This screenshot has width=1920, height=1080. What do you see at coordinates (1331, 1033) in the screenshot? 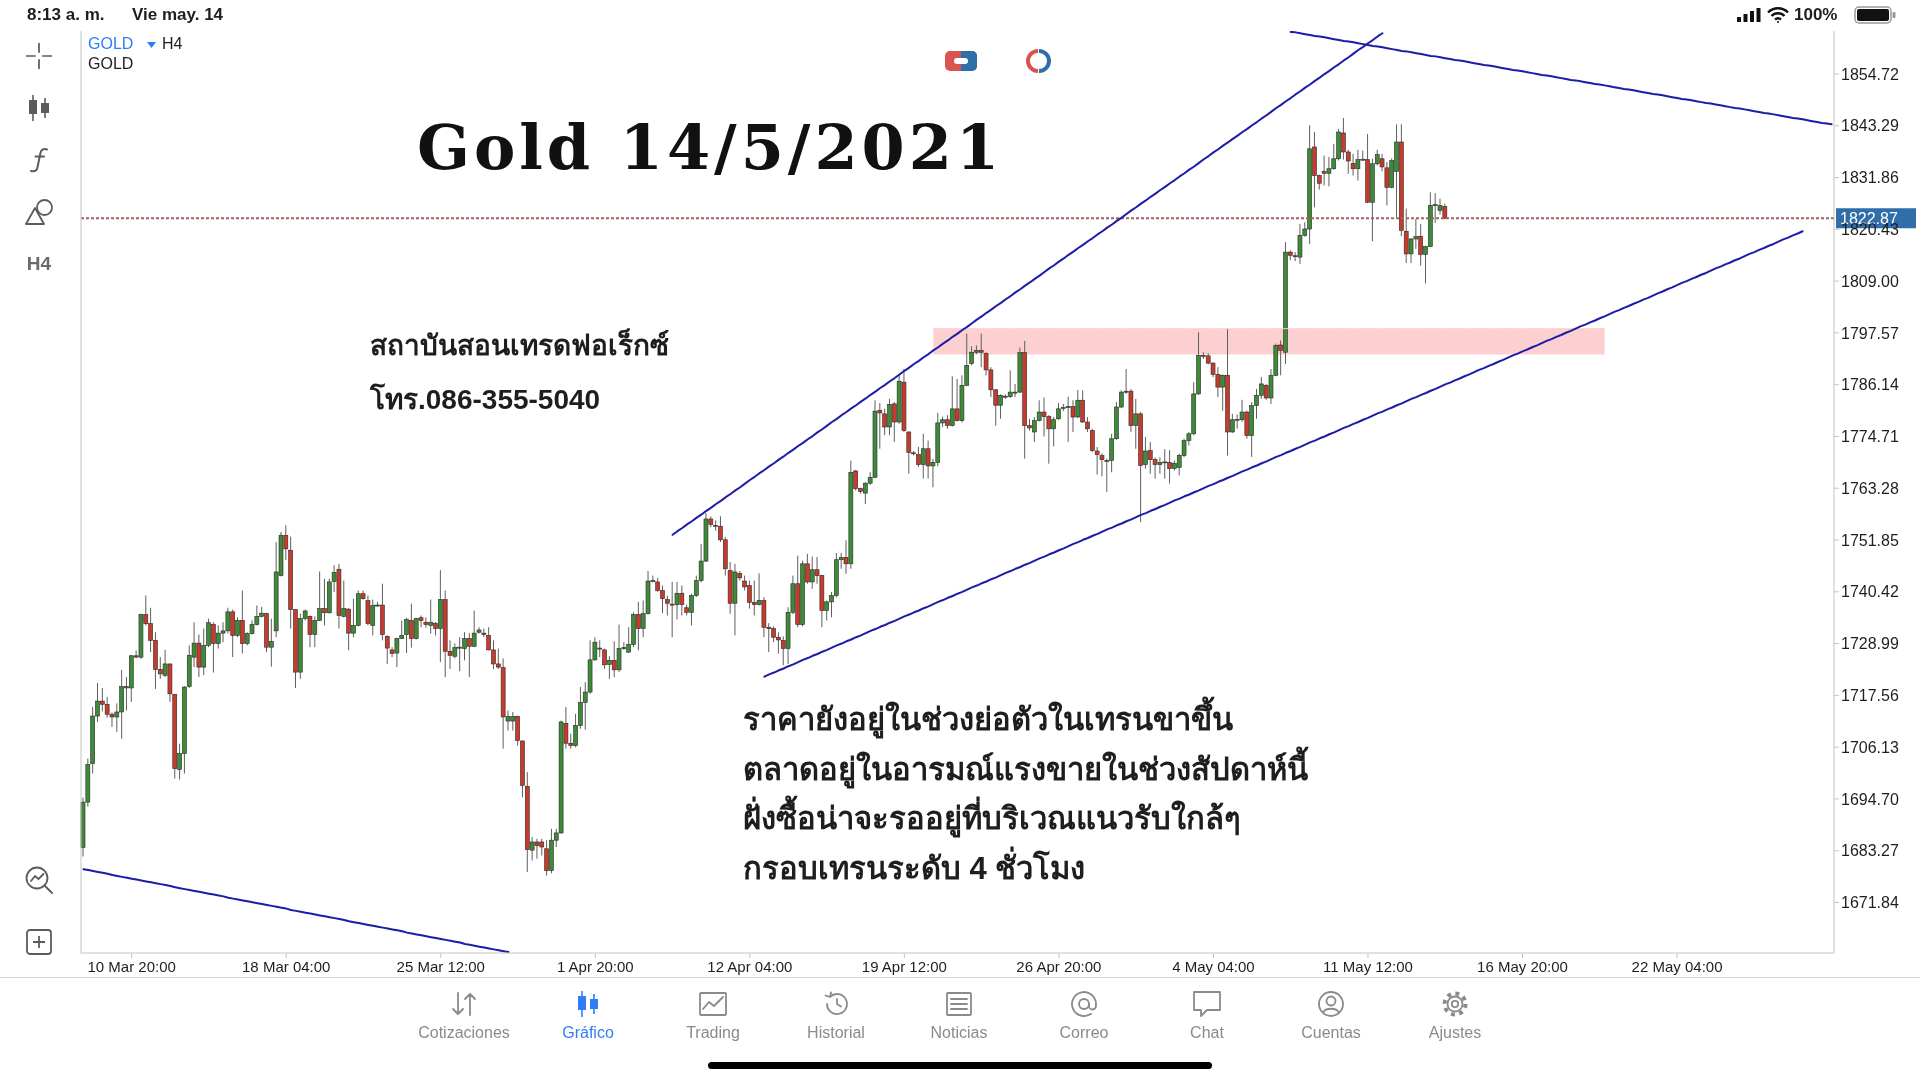
I see `text: Cuentas` at bounding box center [1331, 1033].